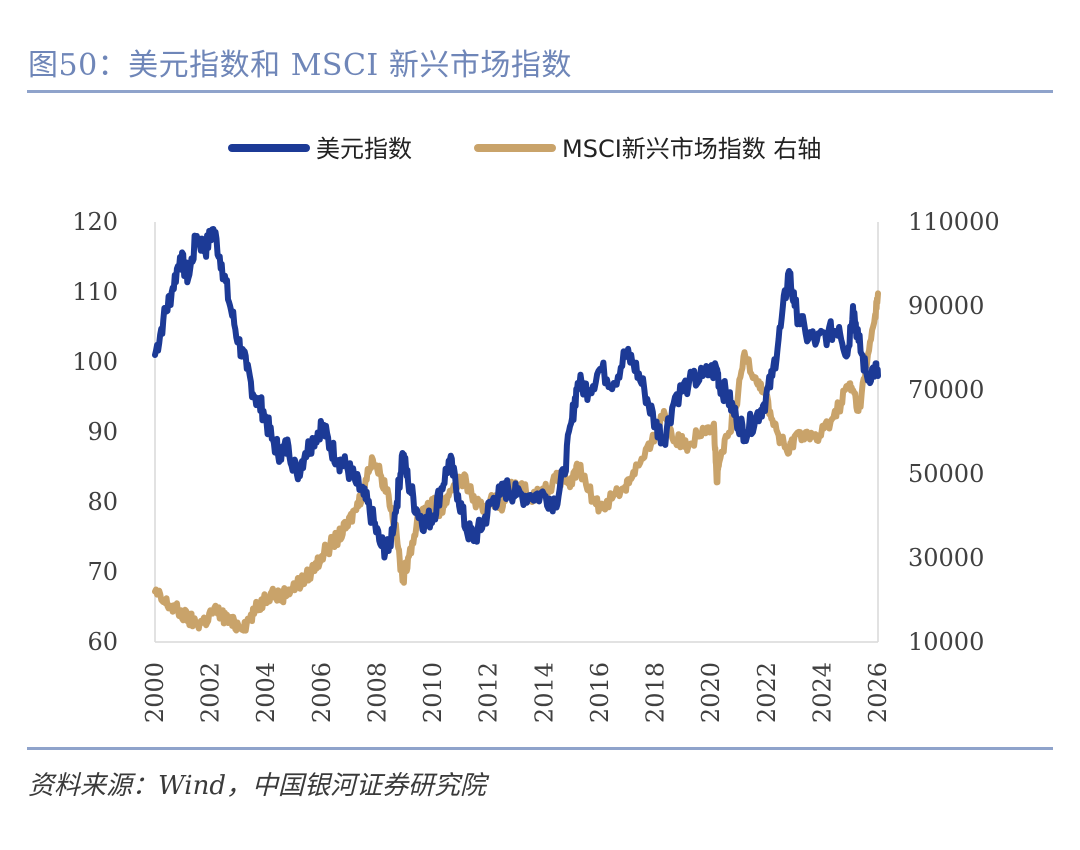 This screenshot has width=1080, height=850. What do you see at coordinates (656, 692) in the screenshot?
I see `x-axis-tick: 2018` at bounding box center [656, 692].